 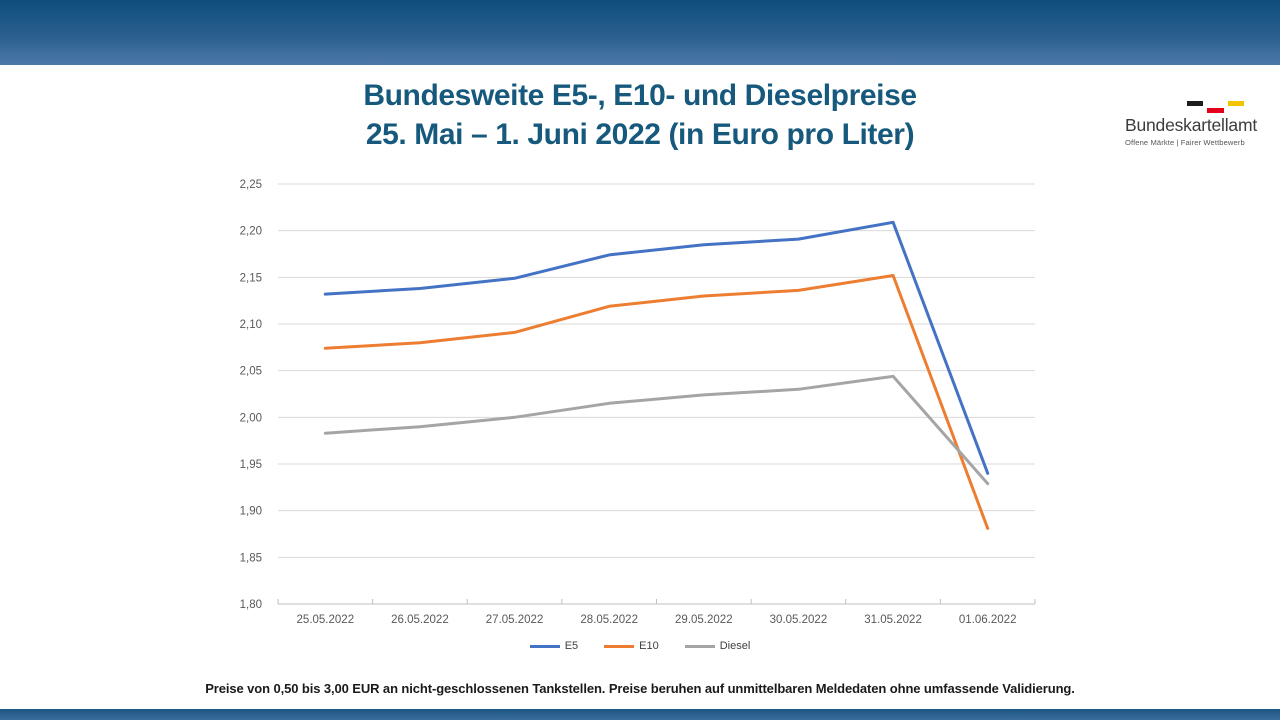 What do you see at coordinates (1215, 110) in the screenshot?
I see `flag-red-dash` at bounding box center [1215, 110].